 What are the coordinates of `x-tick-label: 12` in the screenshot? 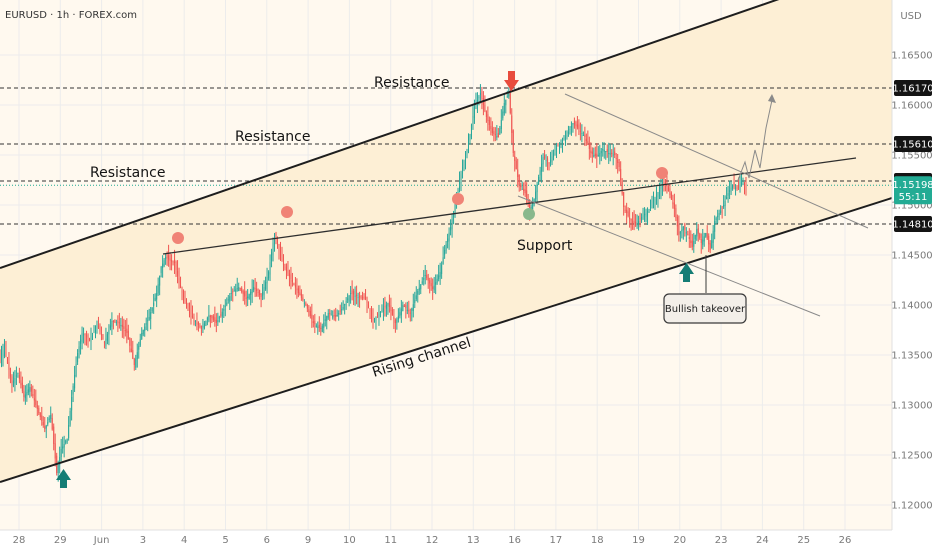 It's located at (432, 540).